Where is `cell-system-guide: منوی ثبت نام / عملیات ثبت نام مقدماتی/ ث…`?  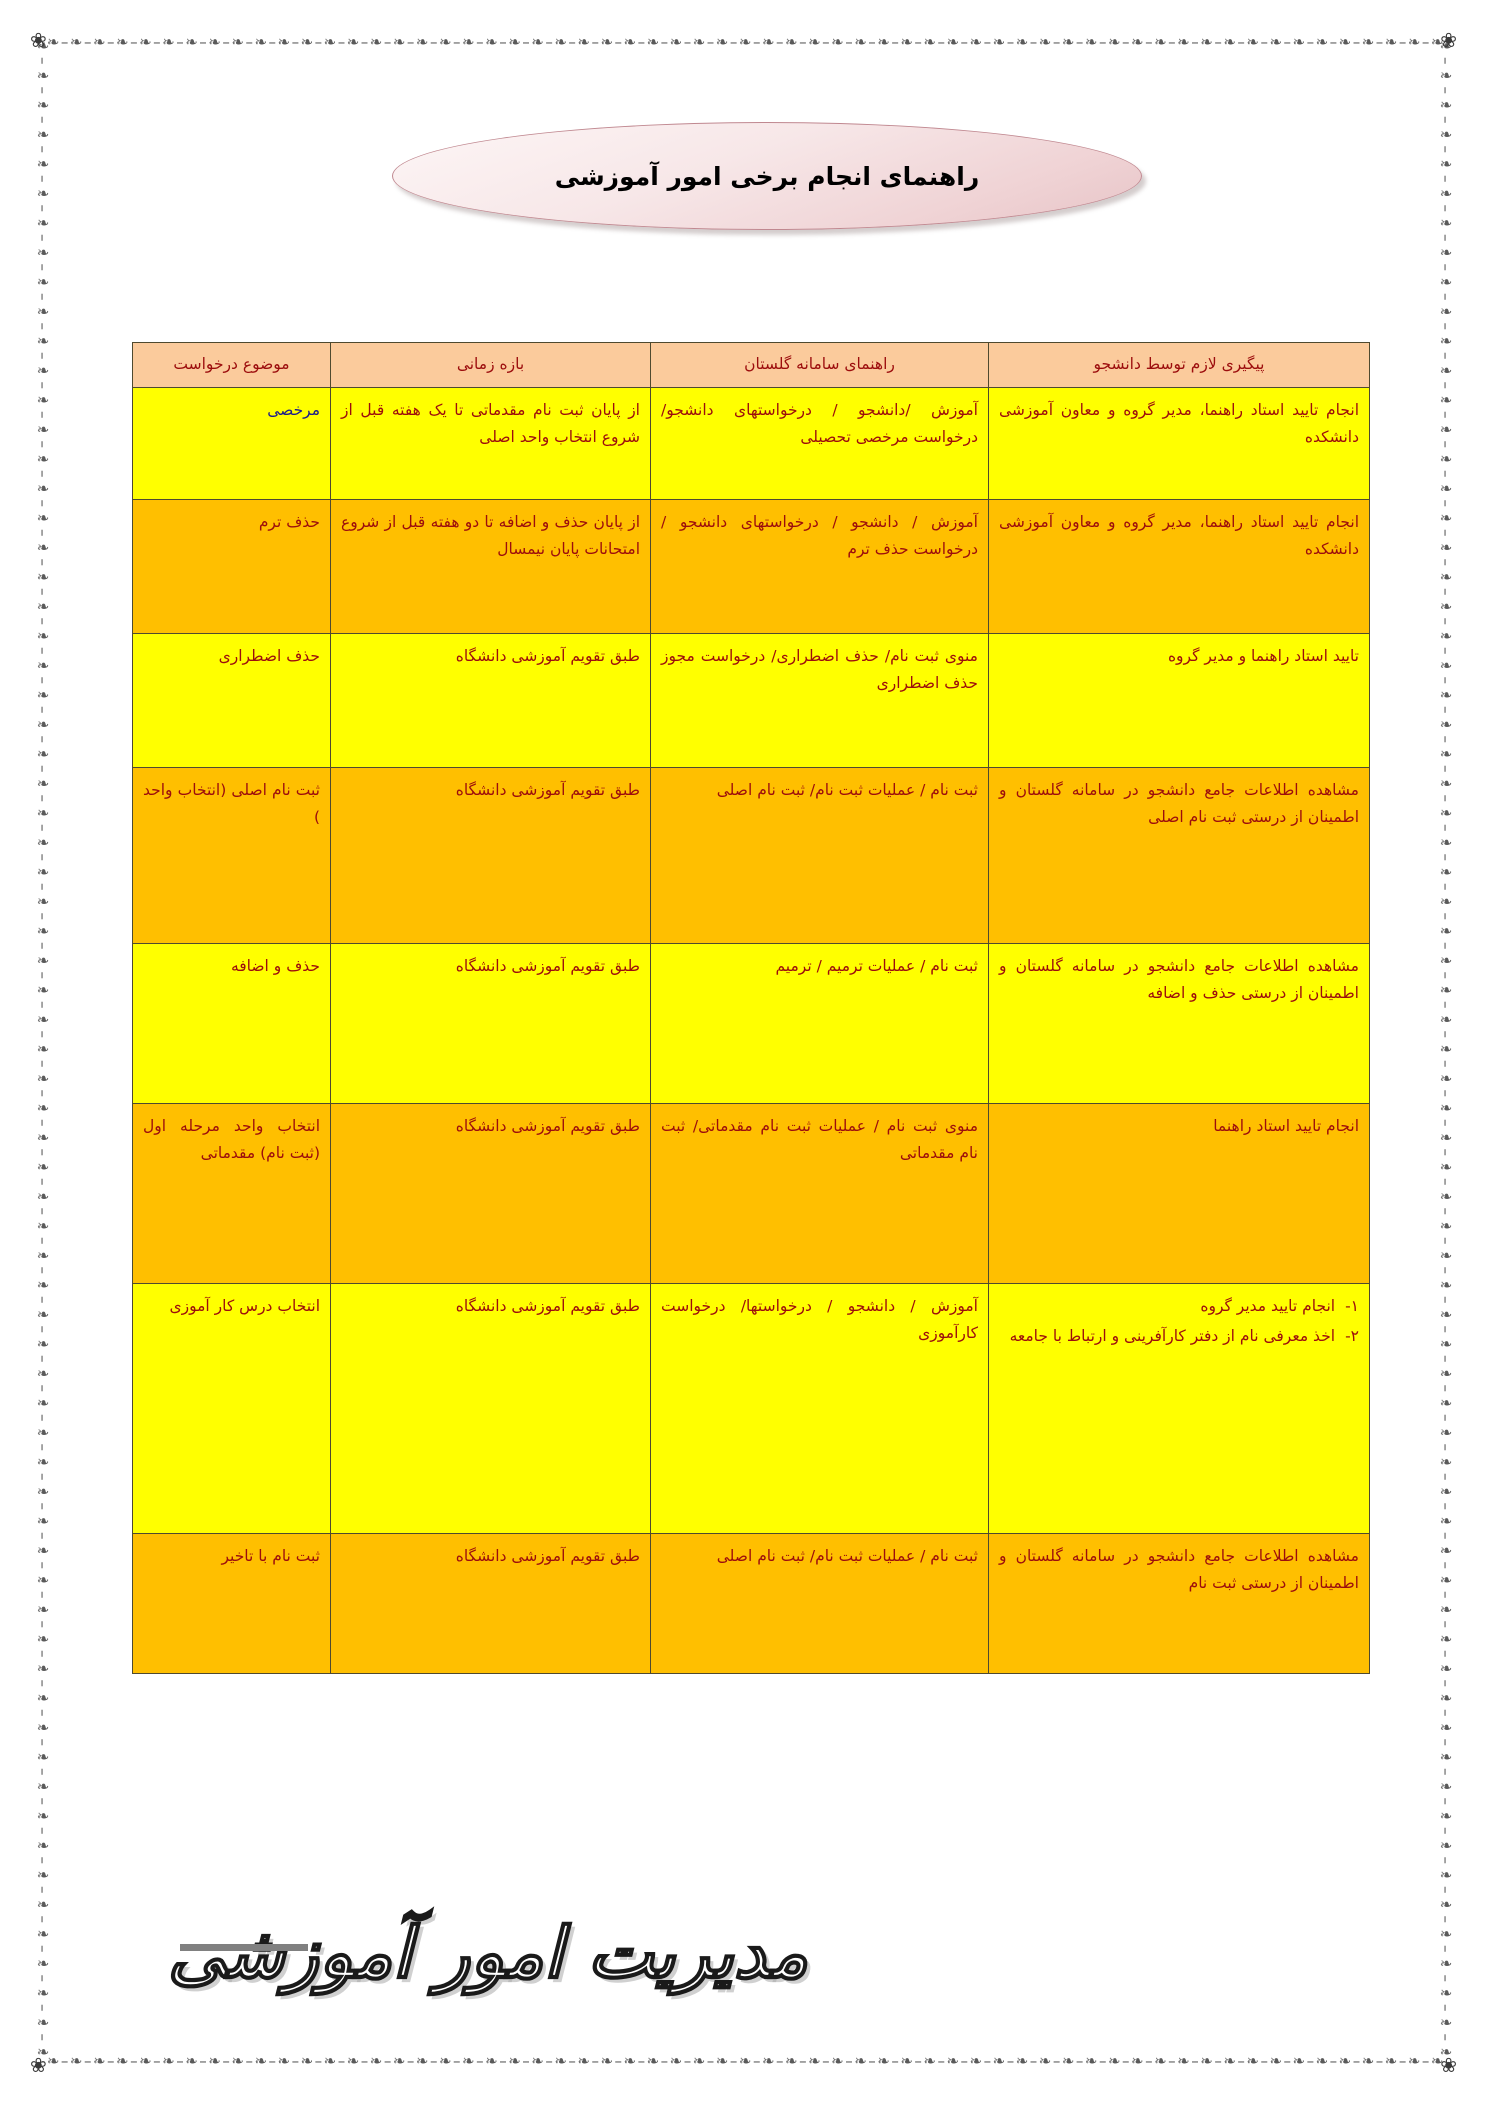 cell-system-guide: منوی ثبت نام / عملیات ثبت نام مقدماتی/ ث… is located at coordinates (819, 1193).